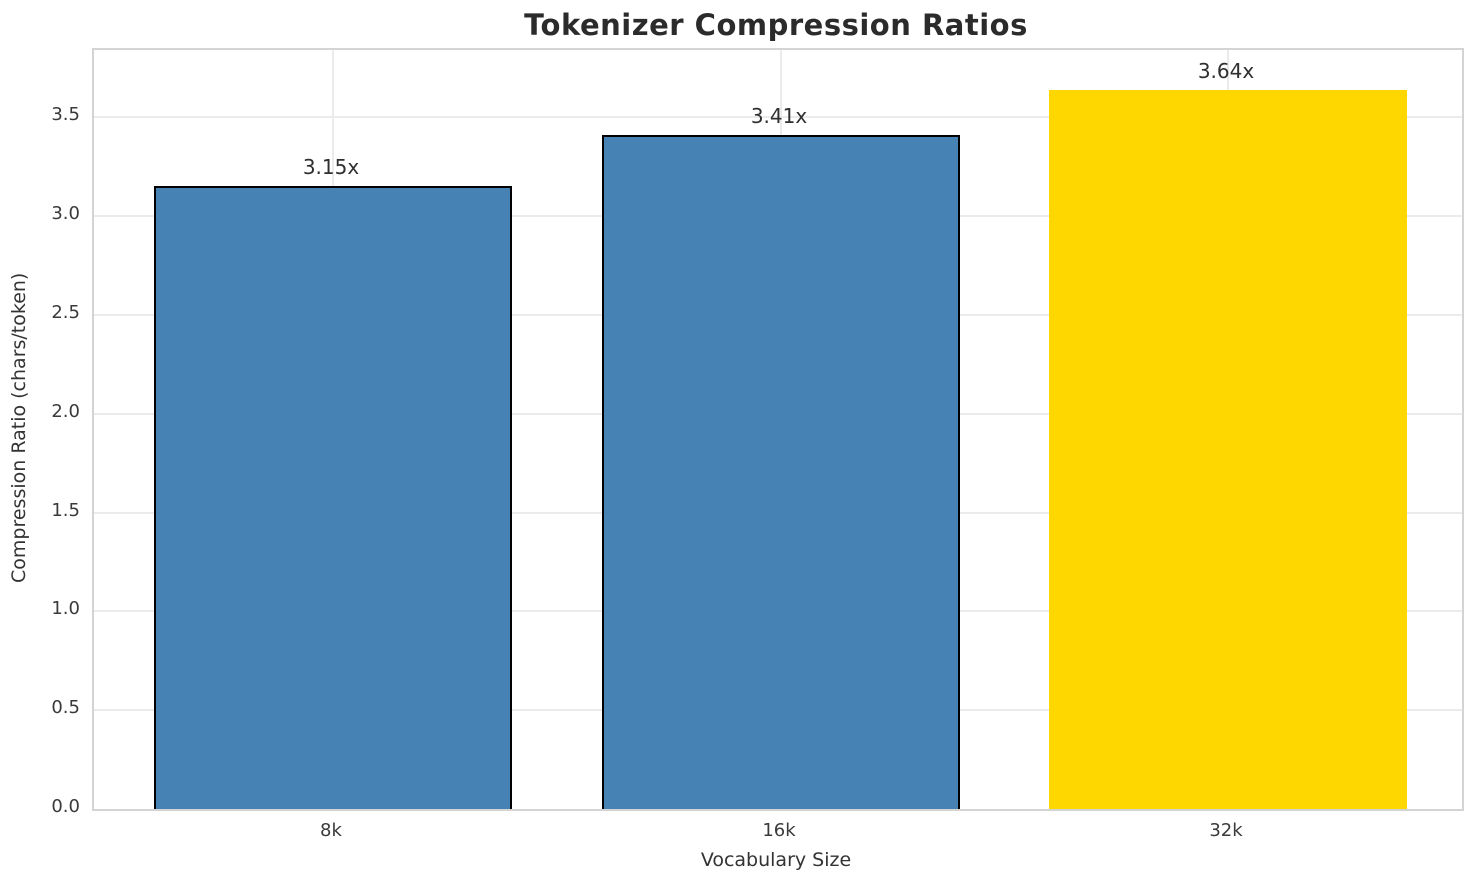  I want to click on h-gridline-3.5, so click(778, 117).